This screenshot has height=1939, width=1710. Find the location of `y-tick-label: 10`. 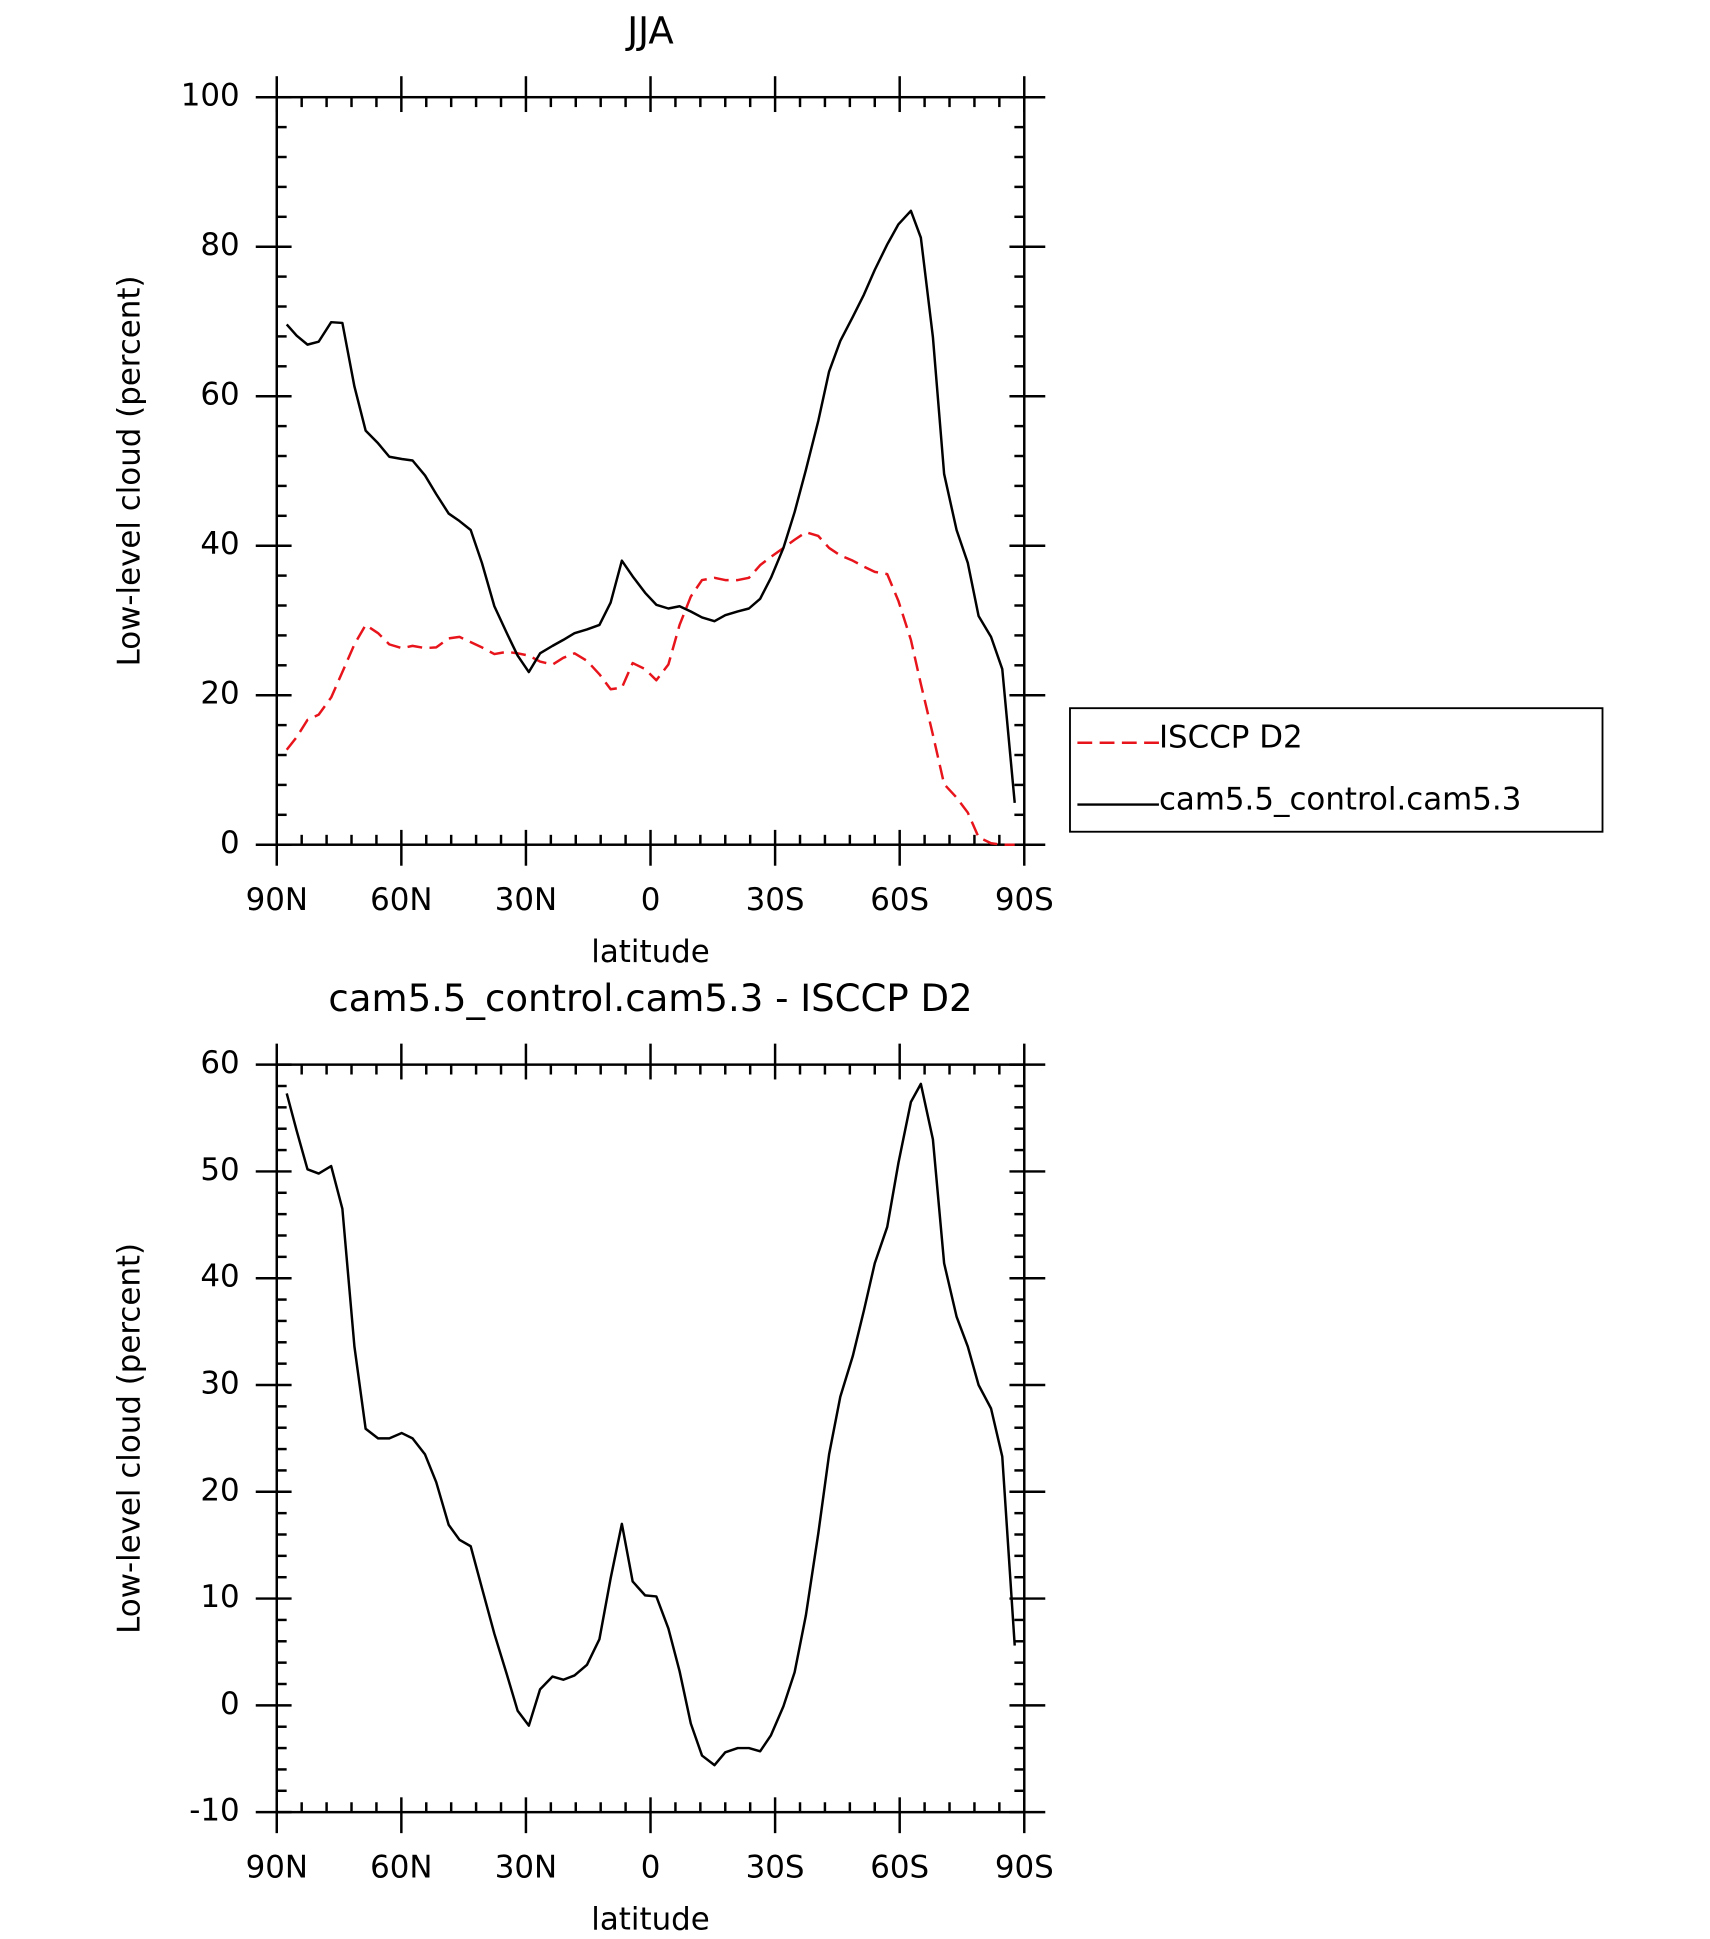

y-tick-label: 10 is located at coordinates (219, 1597).